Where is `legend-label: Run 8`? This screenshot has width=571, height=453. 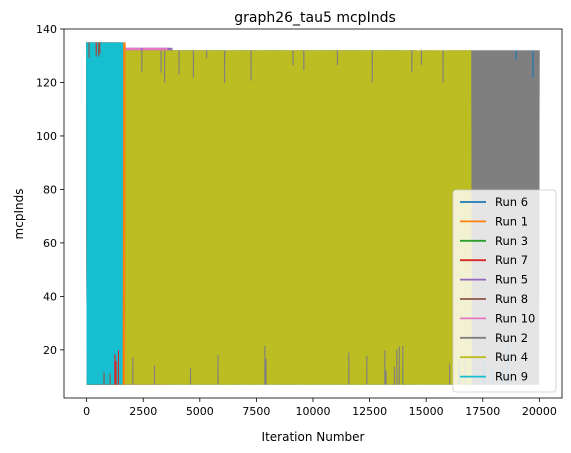 legend-label: Run 8 is located at coordinates (511, 299).